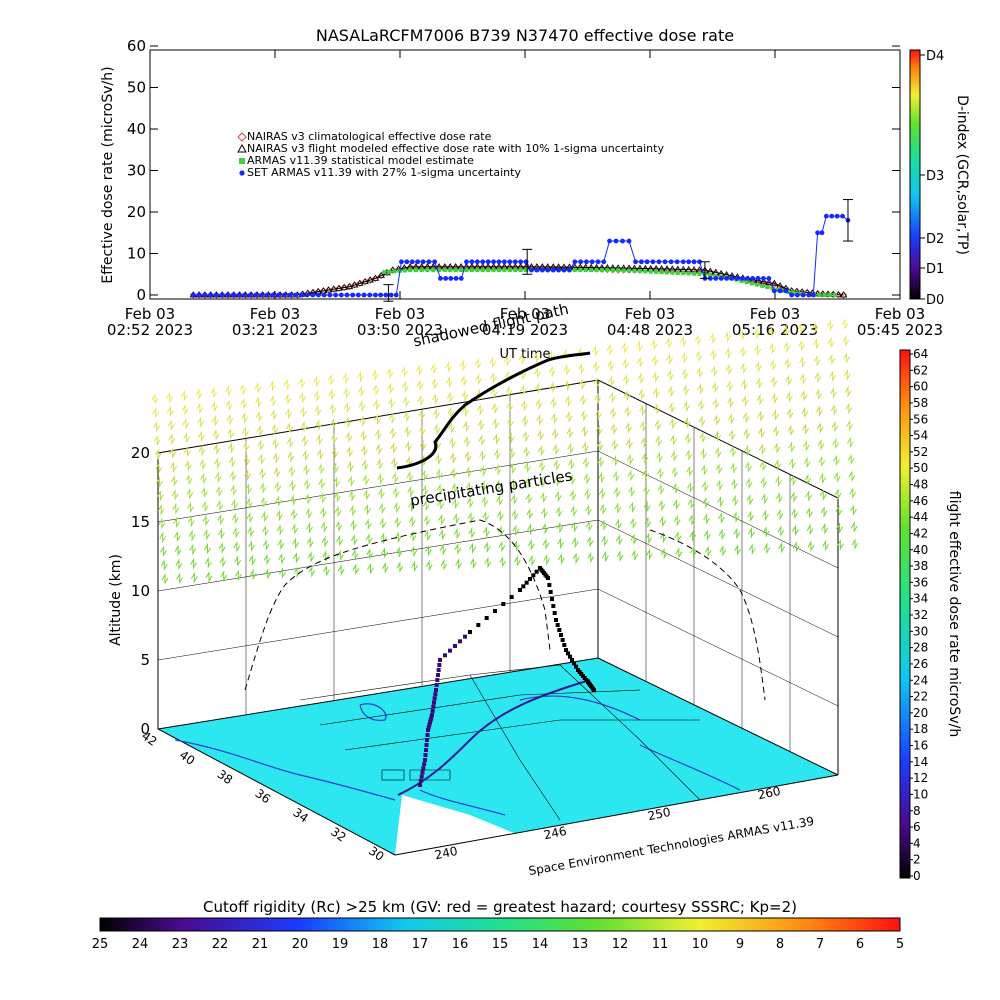 The width and height of the screenshot is (1000, 1000). Describe the element at coordinates (400, 330) in the screenshot. I see `x-tick-time: 03:50 2023` at that location.